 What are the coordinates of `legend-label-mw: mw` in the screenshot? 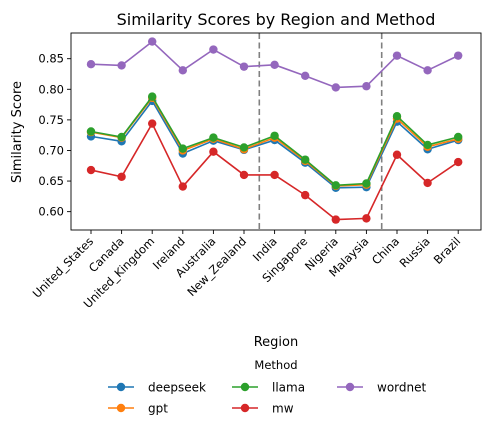 It's located at (283, 409).